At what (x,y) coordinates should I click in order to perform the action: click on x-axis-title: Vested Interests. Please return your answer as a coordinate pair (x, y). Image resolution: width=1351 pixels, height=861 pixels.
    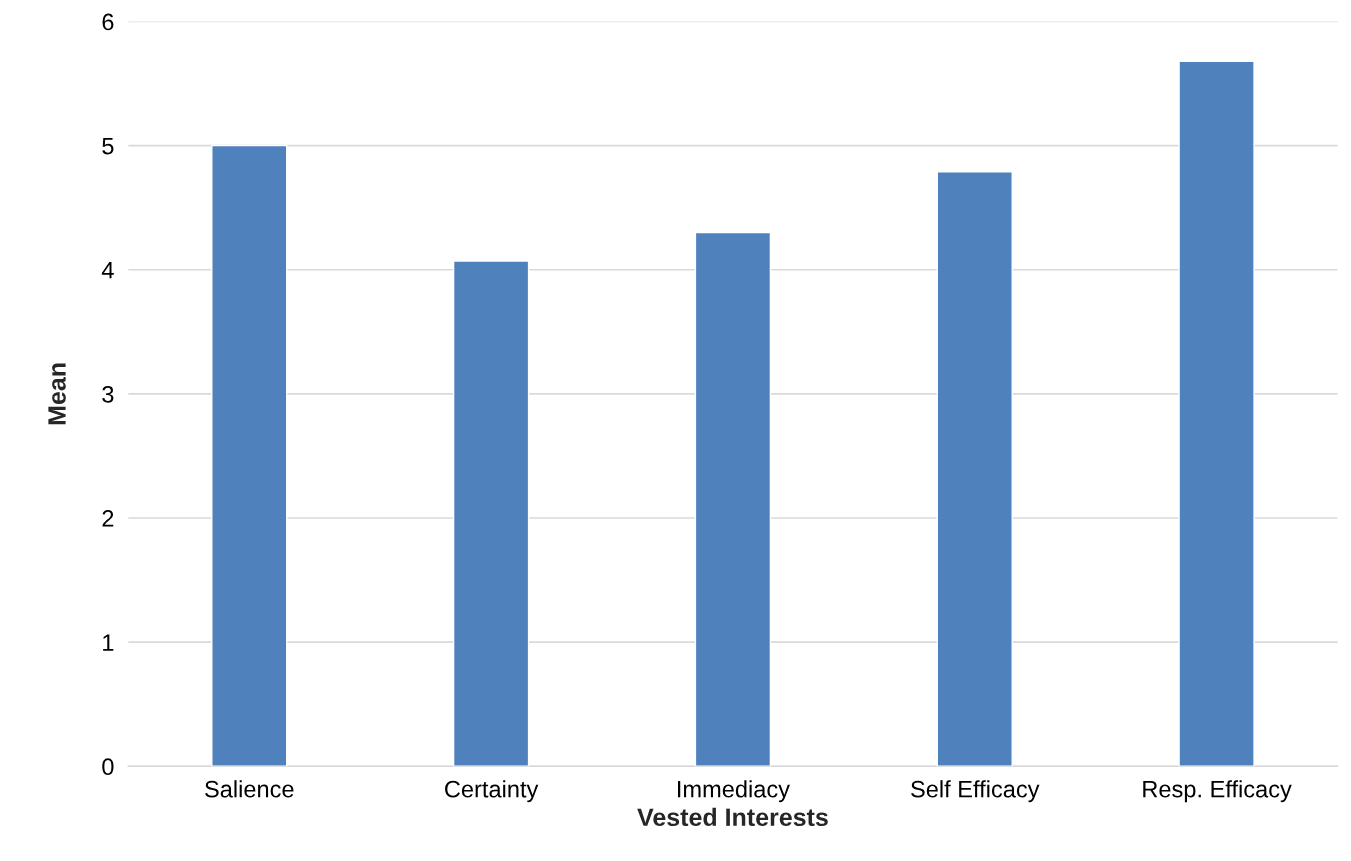
    Looking at the image, I should click on (732, 817).